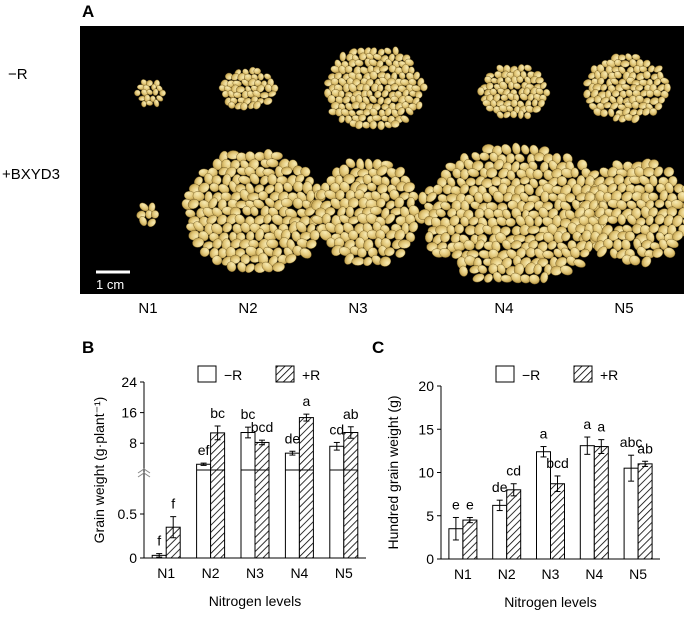  Describe the element at coordinates (609, 375) in the screenshot. I see `legend-label-plus-r: +R` at that location.